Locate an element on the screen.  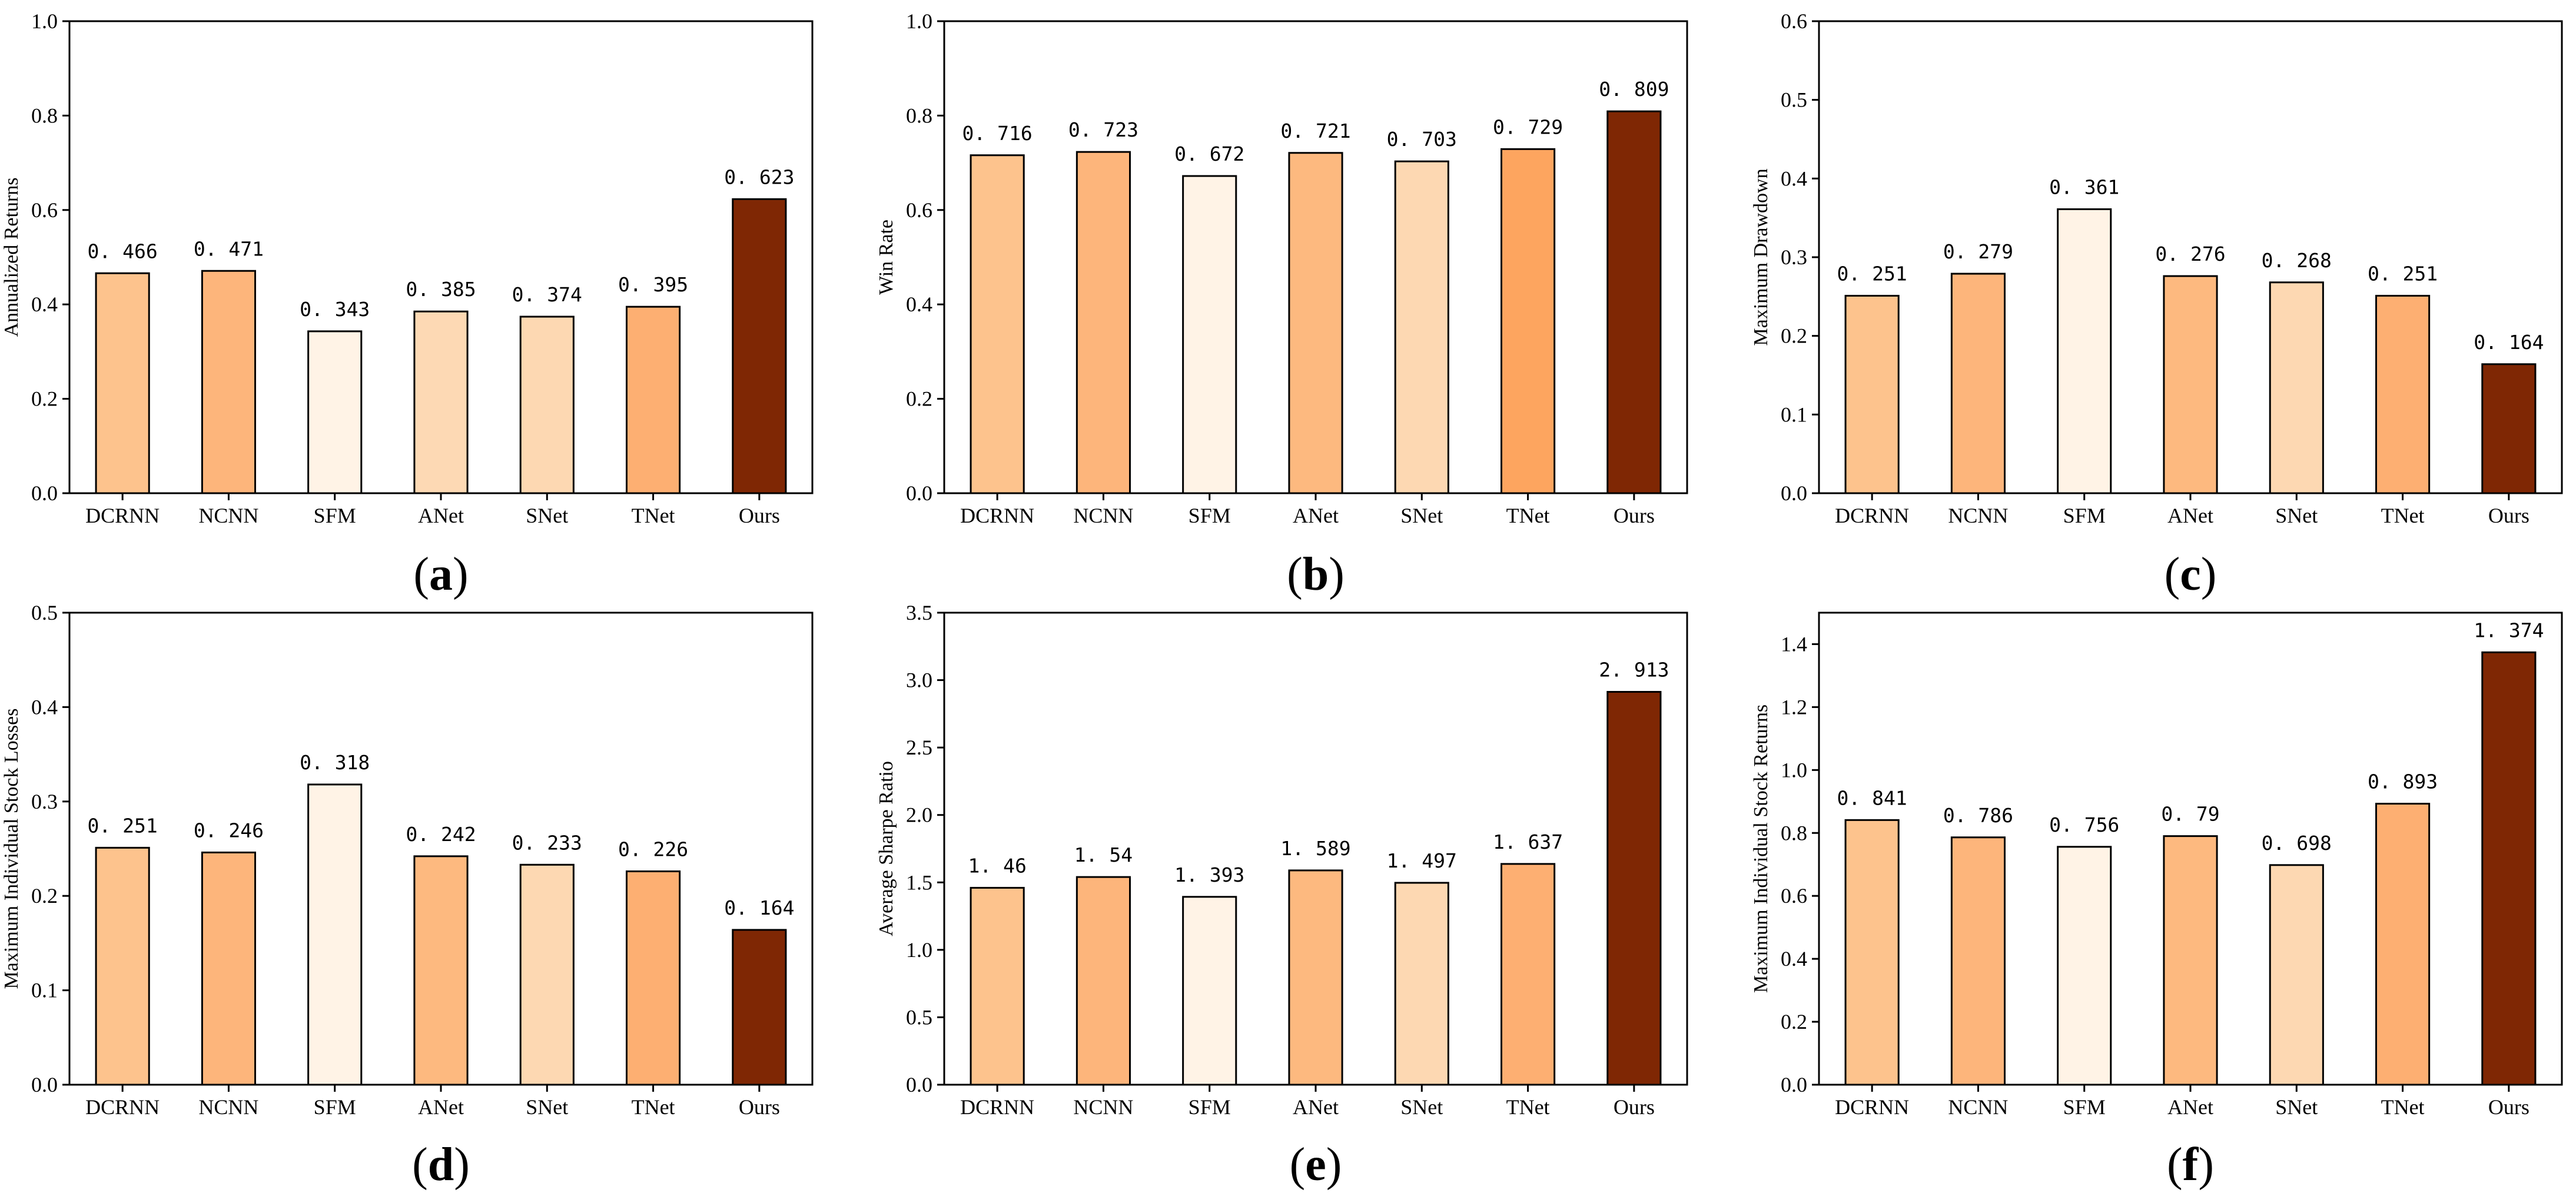
value-label-ours: 0. 809 is located at coordinates (1634, 89).